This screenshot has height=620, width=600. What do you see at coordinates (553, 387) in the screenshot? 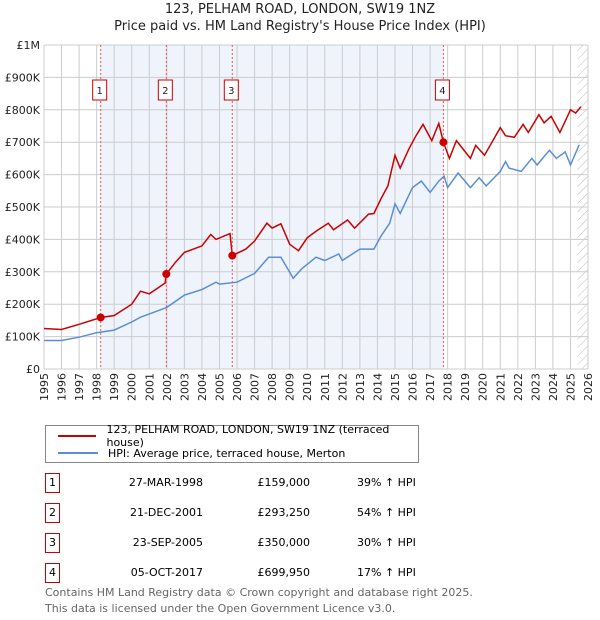
I see `x-tick-label: 2024` at bounding box center [553, 387].